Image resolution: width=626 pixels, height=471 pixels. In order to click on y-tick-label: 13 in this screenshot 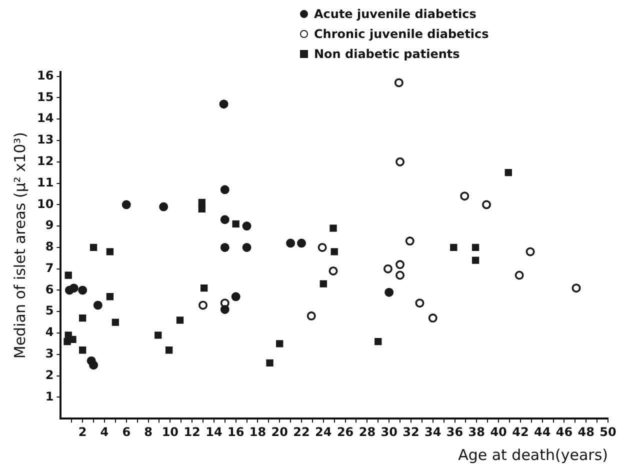, I will do `click(45, 139)`.